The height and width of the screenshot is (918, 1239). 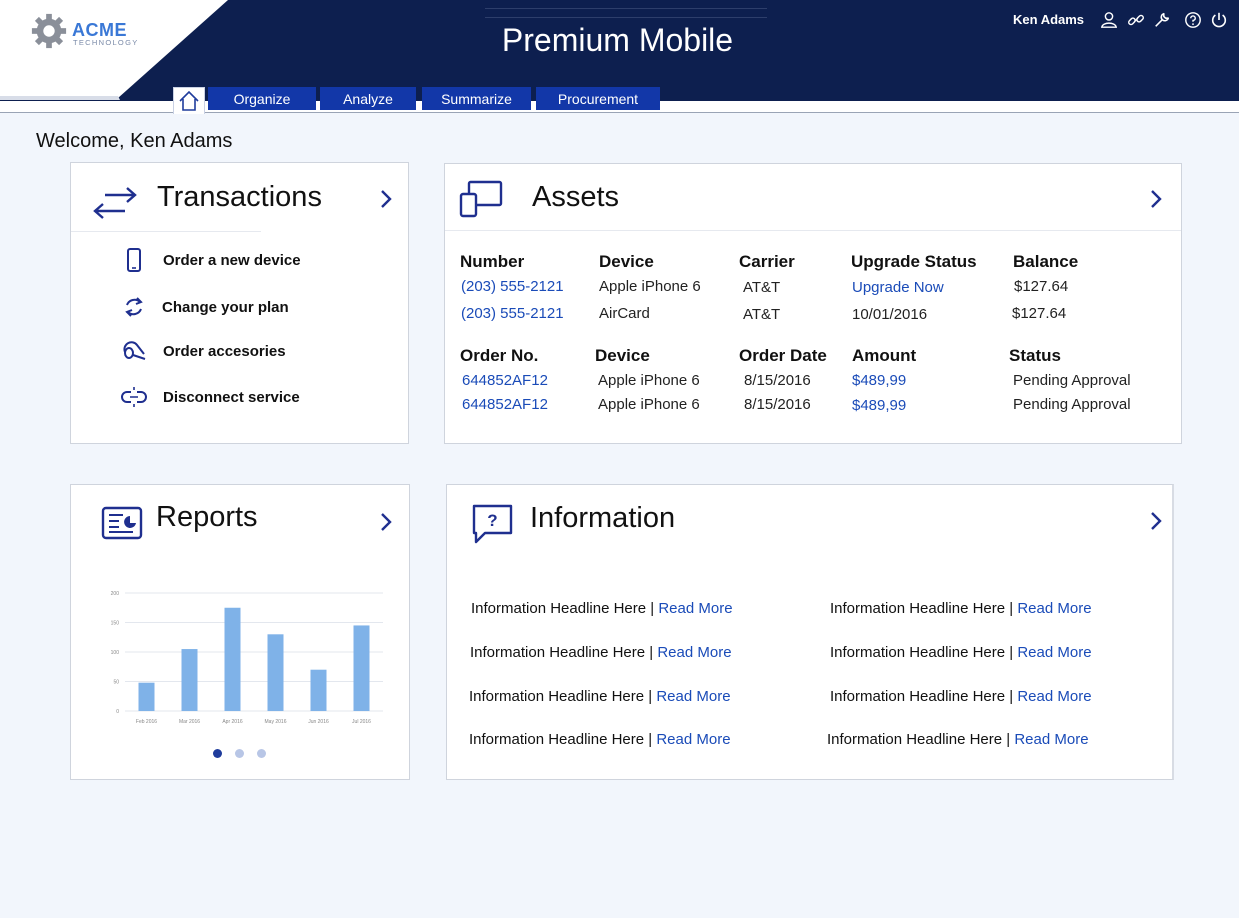 What do you see at coordinates (232, 722) in the screenshot?
I see `chart-x-tick-label: Apr 2016` at bounding box center [232, 722].